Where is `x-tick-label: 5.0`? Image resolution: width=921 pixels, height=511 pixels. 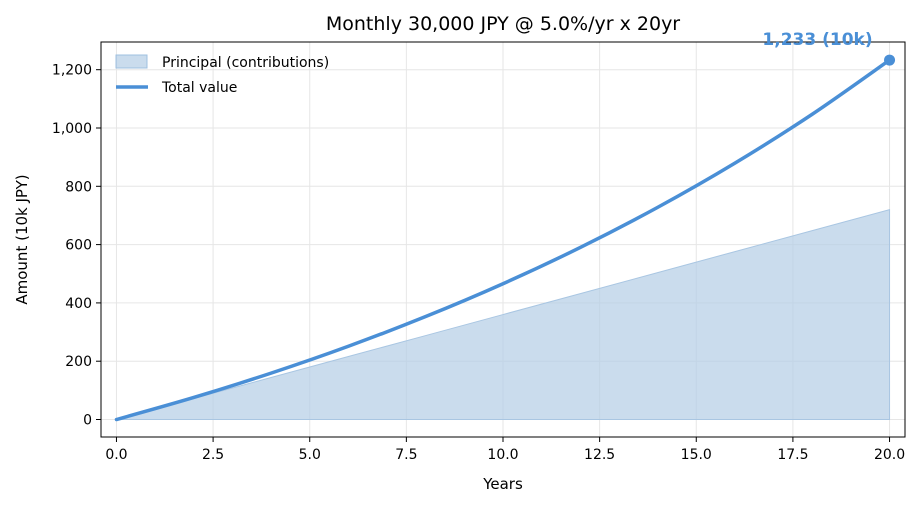 x-tick-label: 5.0 is located at coordinates (310, 455).